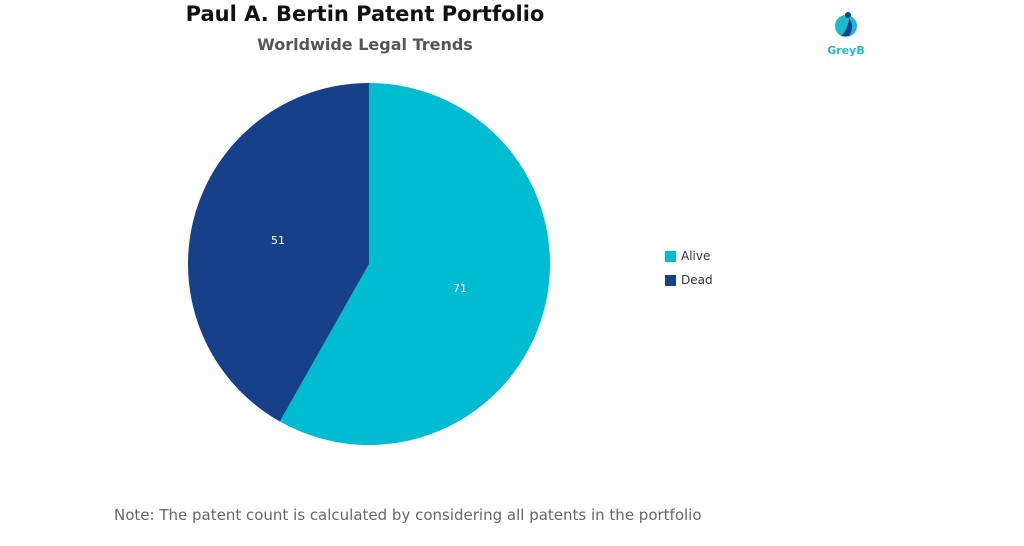  Describe the element at coordinates (670, 256) in the screenshot. I see `legend-swatch-alive` at that location.